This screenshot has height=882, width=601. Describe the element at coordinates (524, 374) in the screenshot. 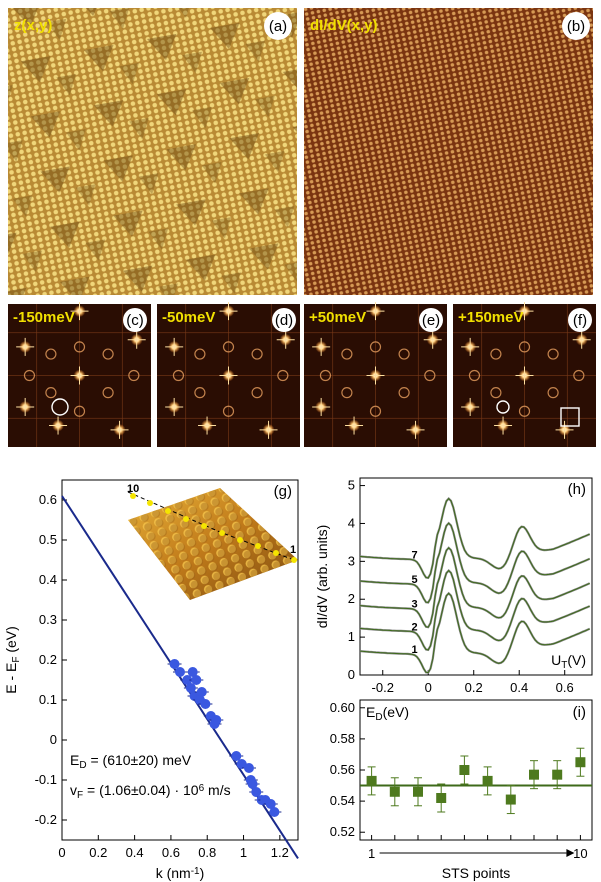

I see `fft-panel-3: +150meV (f)` at that location.